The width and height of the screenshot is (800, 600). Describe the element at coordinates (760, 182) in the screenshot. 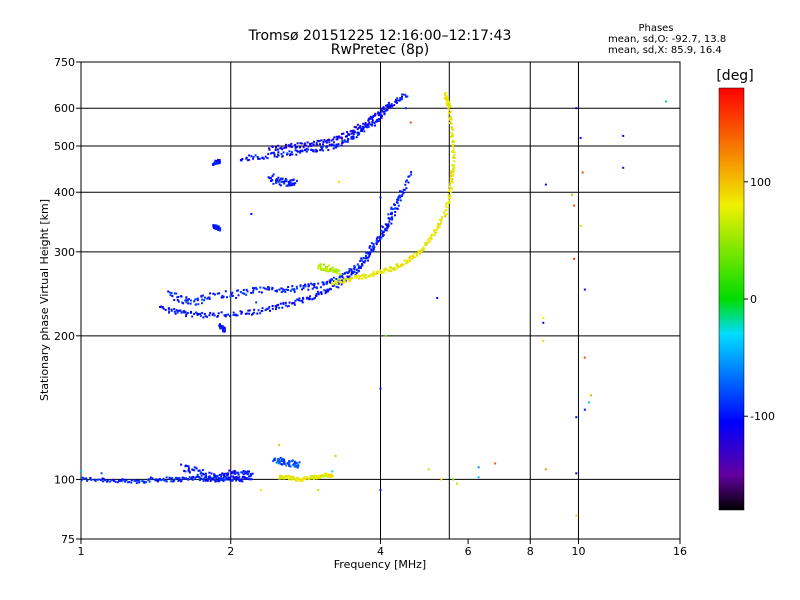

I see `colorbar-tick-label: 100` at that location.